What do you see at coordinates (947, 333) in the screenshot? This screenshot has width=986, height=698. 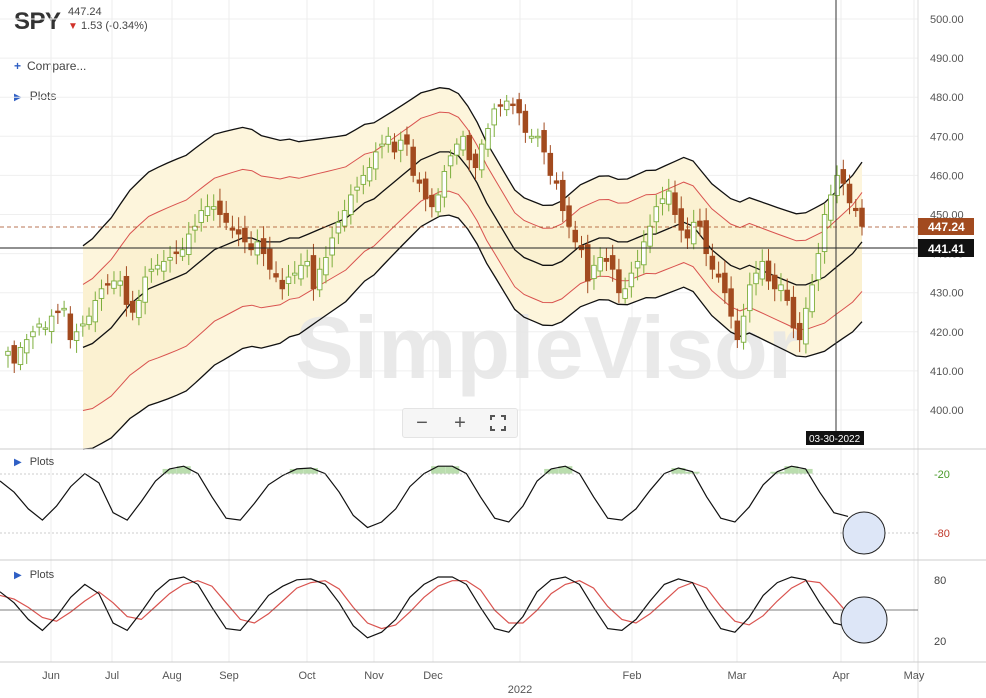 I see `price-tick-label: 420.00` at bounding box center [947, 333].